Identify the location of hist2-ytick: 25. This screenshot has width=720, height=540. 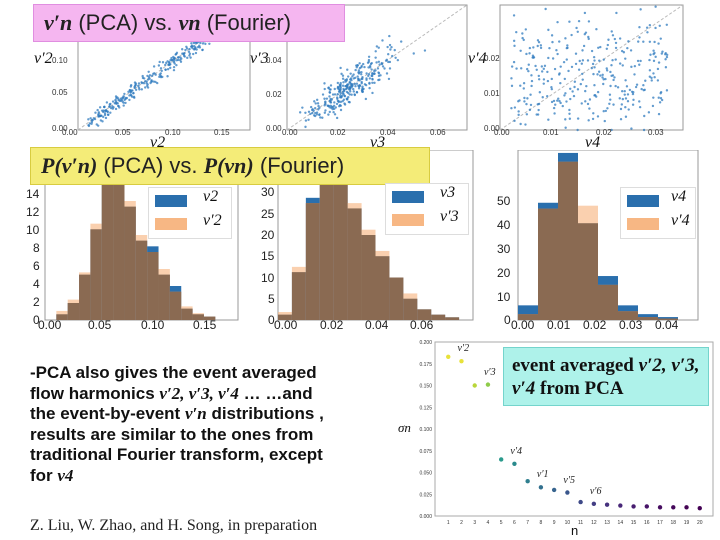
(268, 214).